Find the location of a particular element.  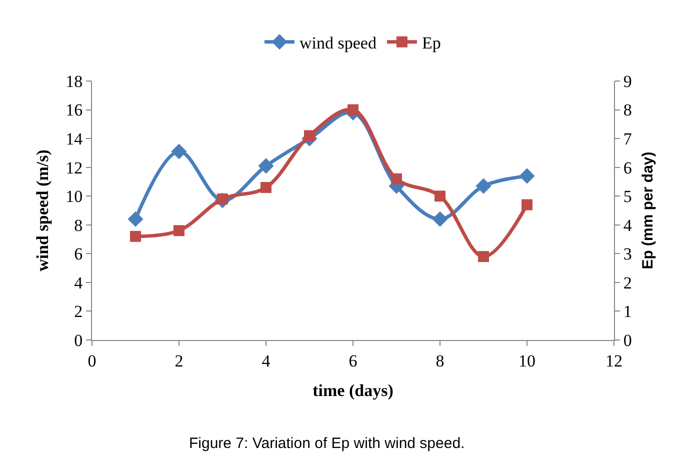

y-axis-title: wind speed (m/s) is located at coordinates (42, 211).